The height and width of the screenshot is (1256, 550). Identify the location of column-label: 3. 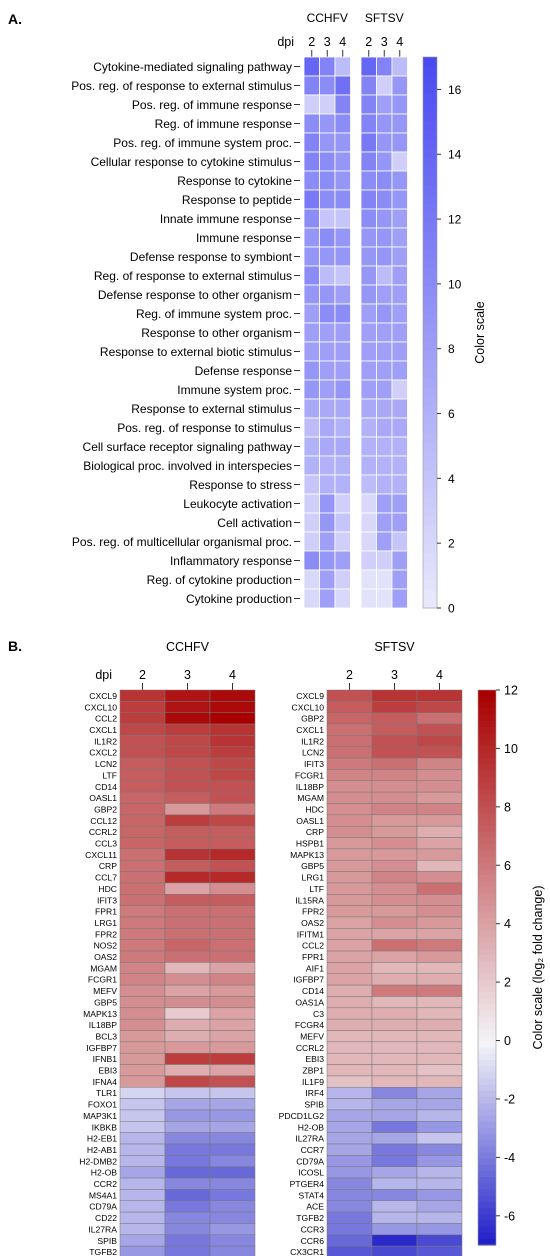
(187, 675).